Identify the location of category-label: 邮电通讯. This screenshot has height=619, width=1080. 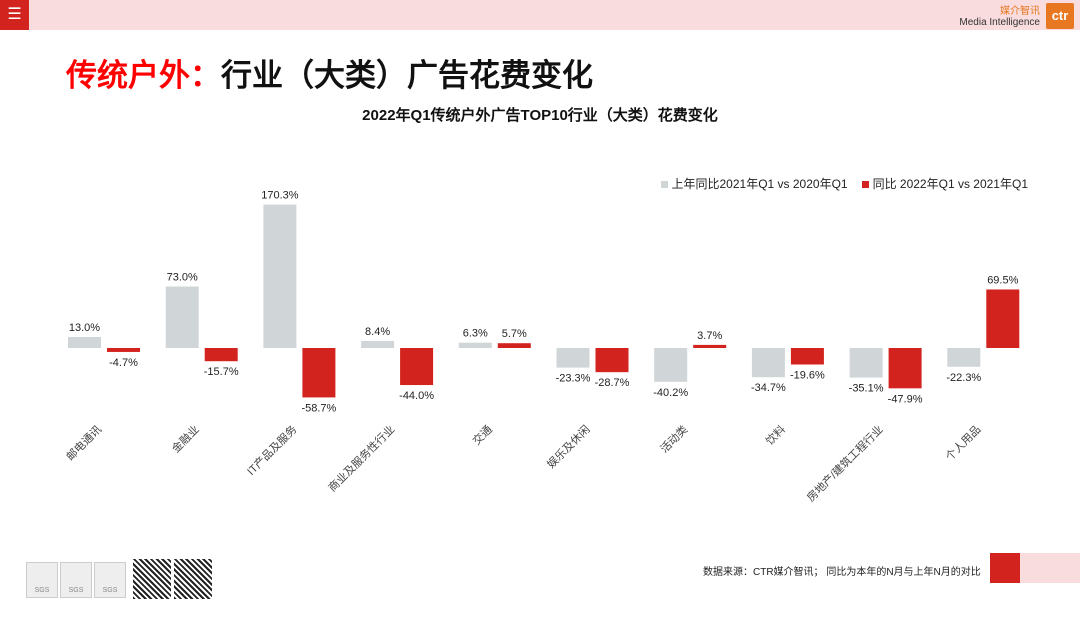
(84, 443).